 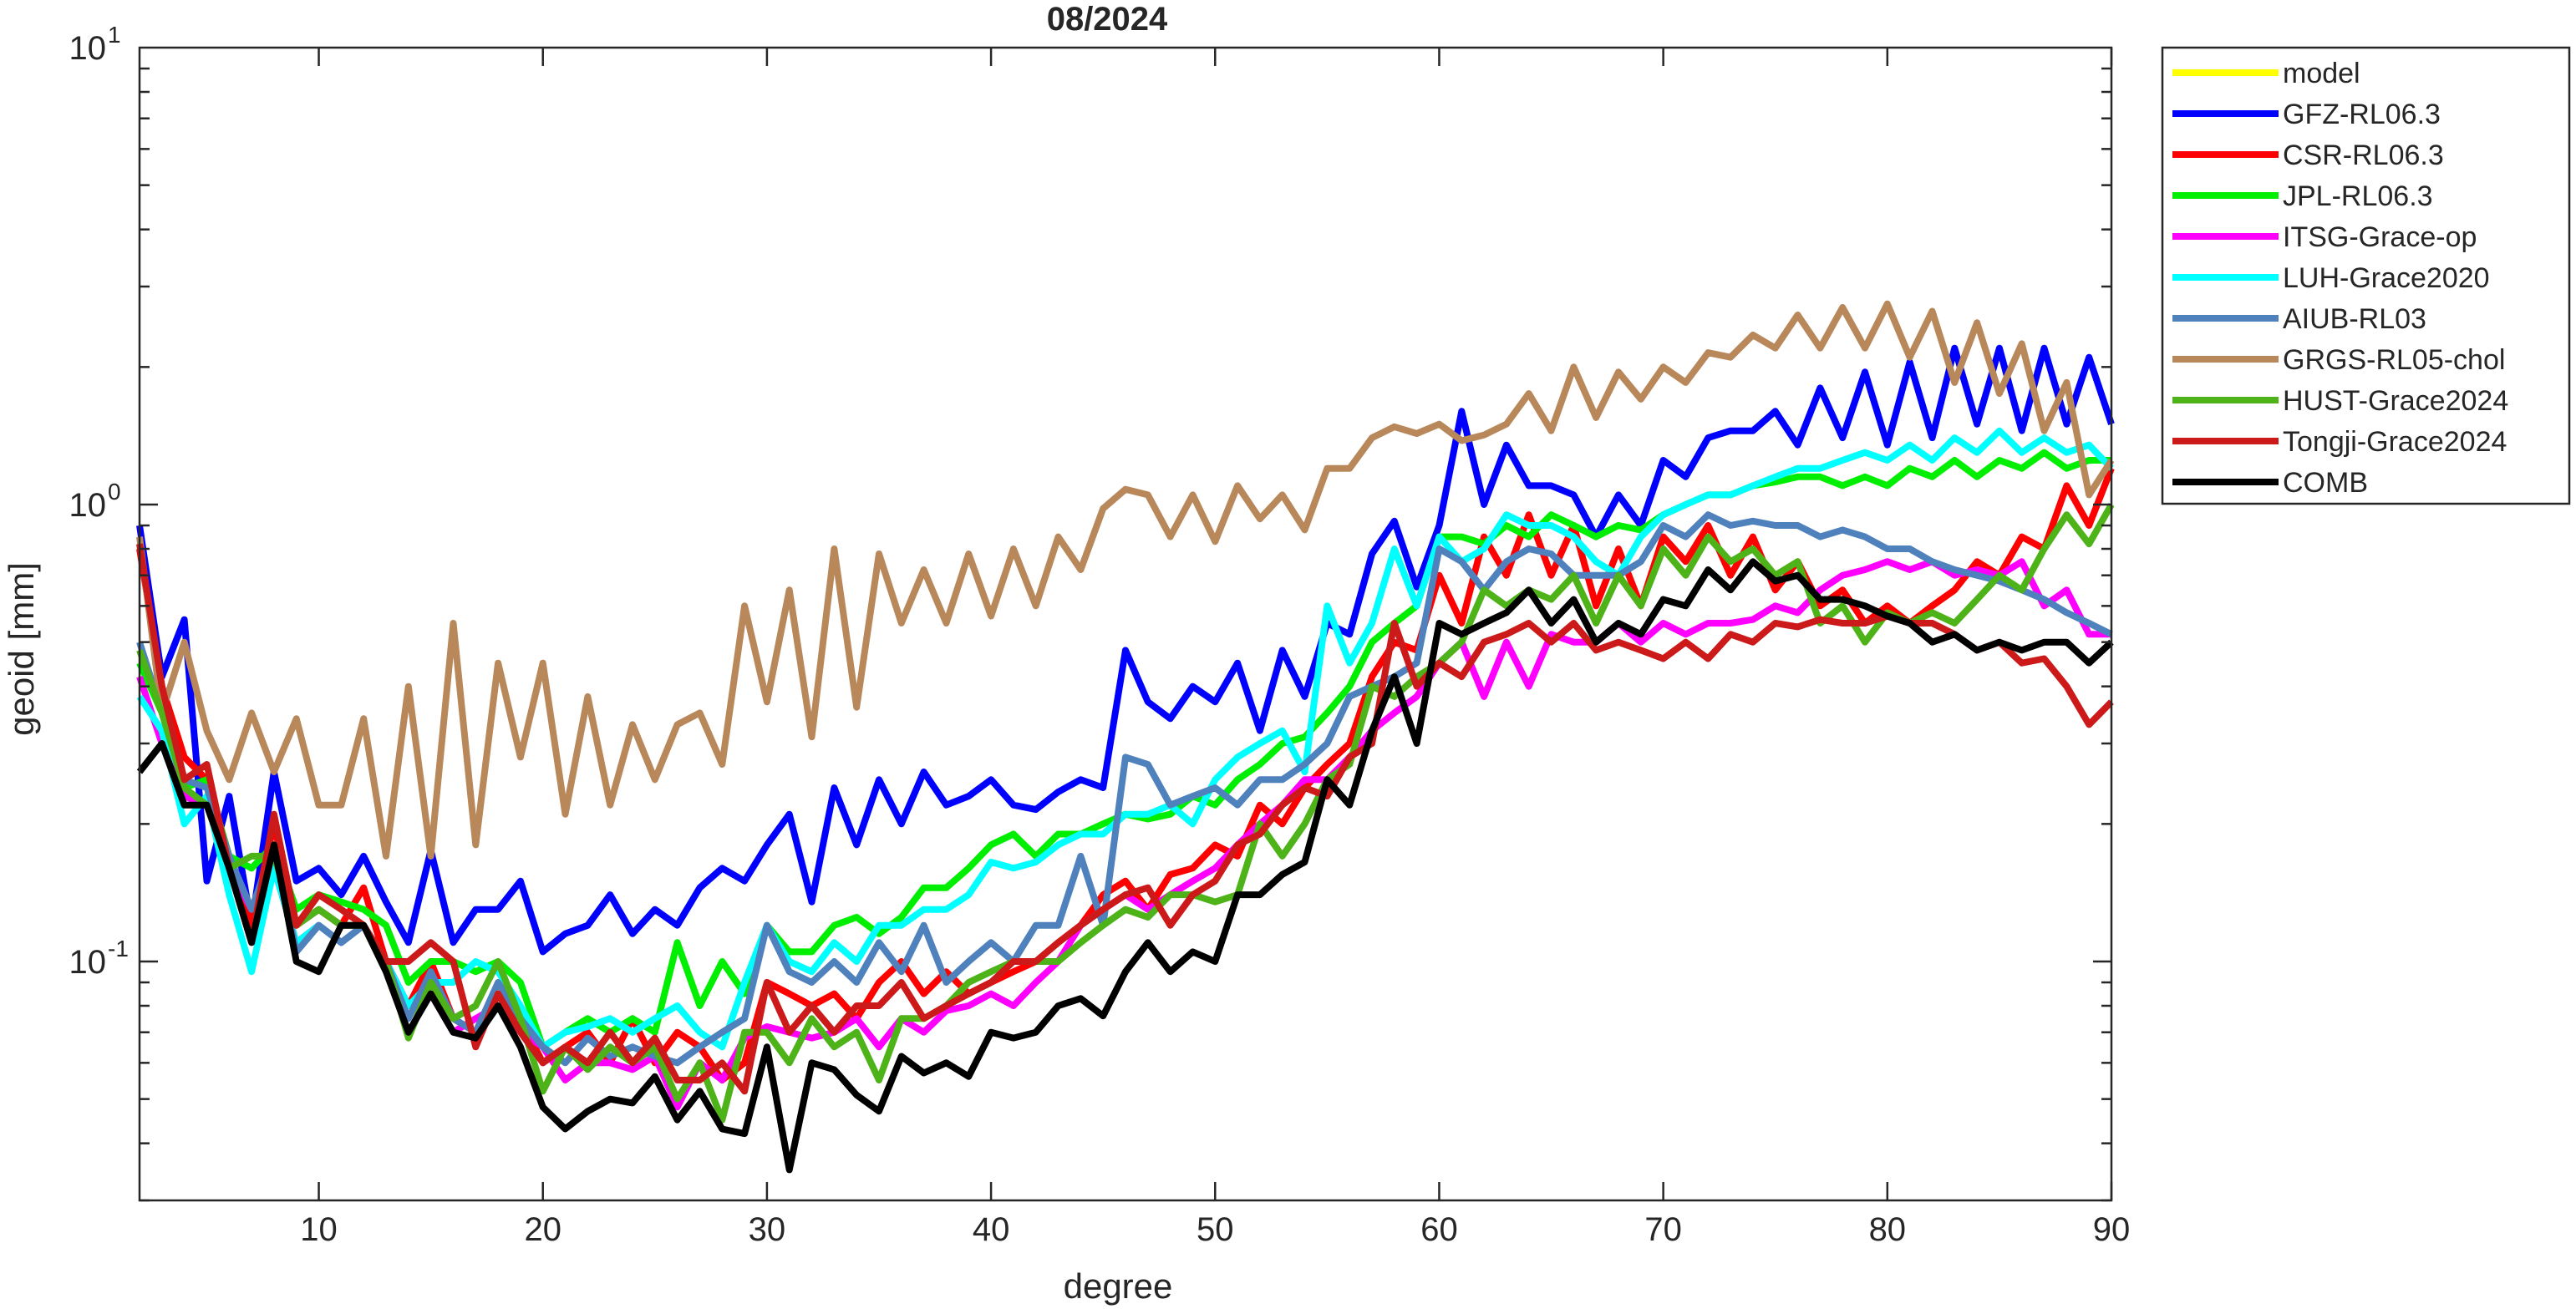 I want to click on x-tick-label: 30, so click(x=767, y=1229).